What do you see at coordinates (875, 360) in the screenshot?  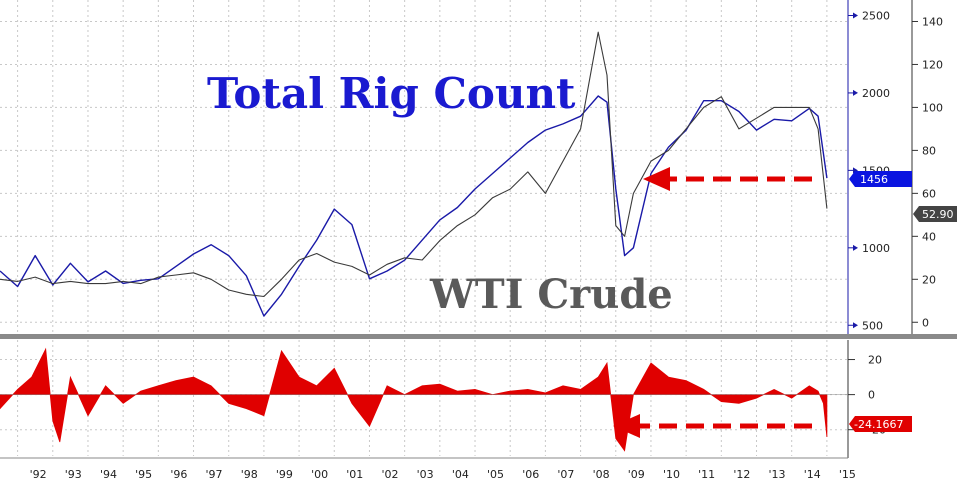 I see `bottom-tick-label: 20` at bounding box center [875, 360].